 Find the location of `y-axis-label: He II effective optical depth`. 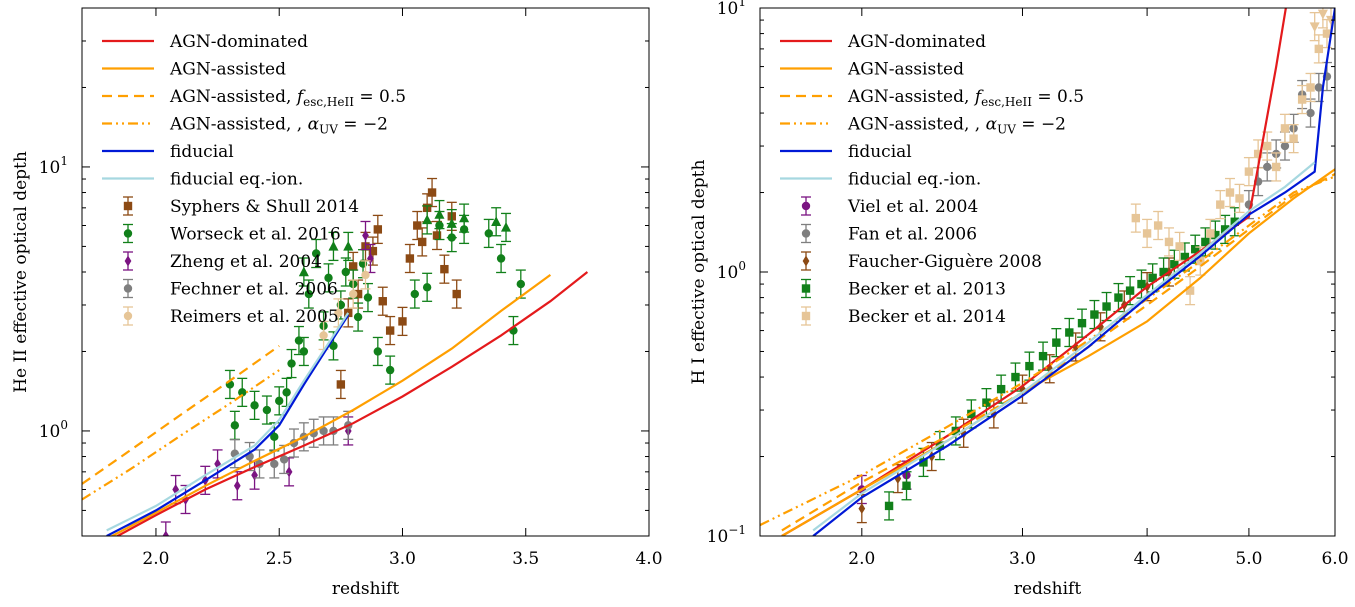

y-axis-label: He II effective optical depth is located at coordinates (21, 272).